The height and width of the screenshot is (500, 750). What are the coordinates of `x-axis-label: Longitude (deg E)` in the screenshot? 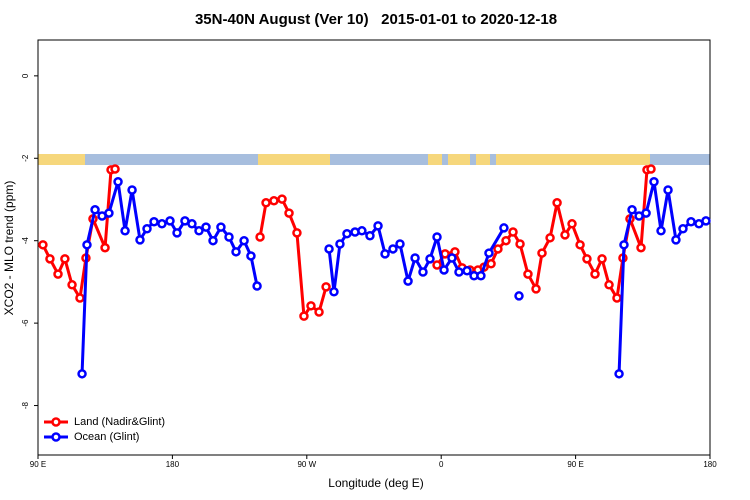 It's located at (375, 483).